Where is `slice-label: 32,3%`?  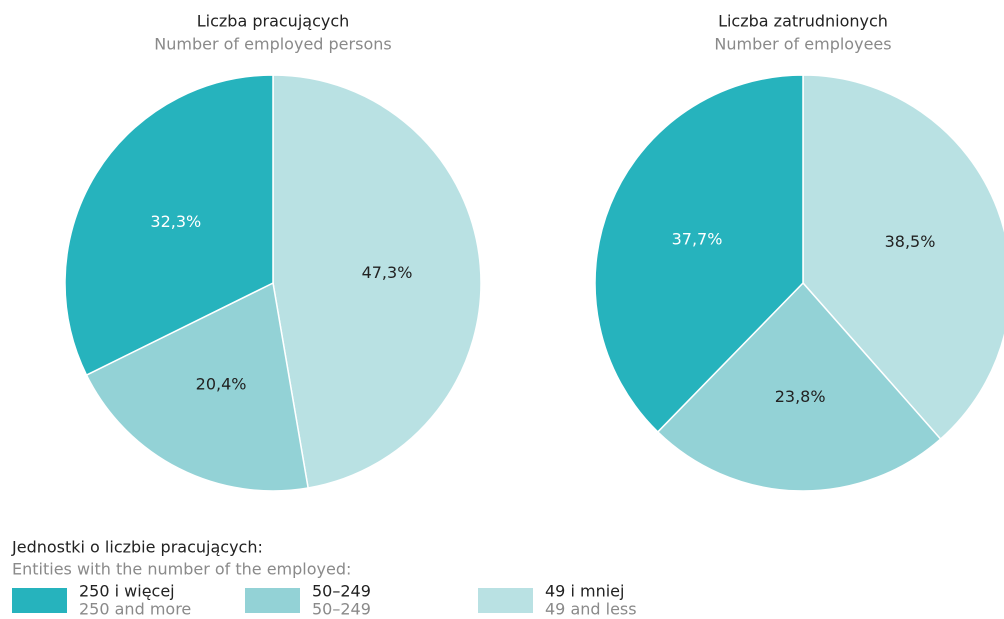 slice-label: 32,3% is located at coordinates (175, 221).